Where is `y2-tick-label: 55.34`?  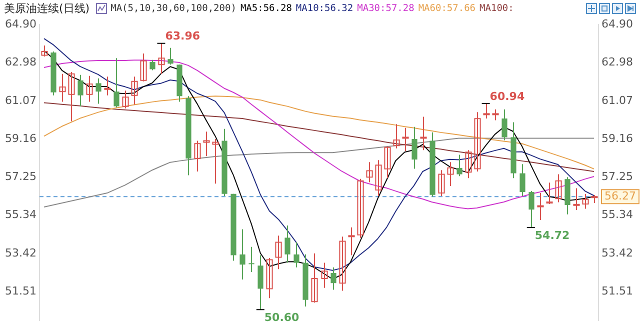 y2-tick-label: 55.34 is located at coordinates (618, 215).